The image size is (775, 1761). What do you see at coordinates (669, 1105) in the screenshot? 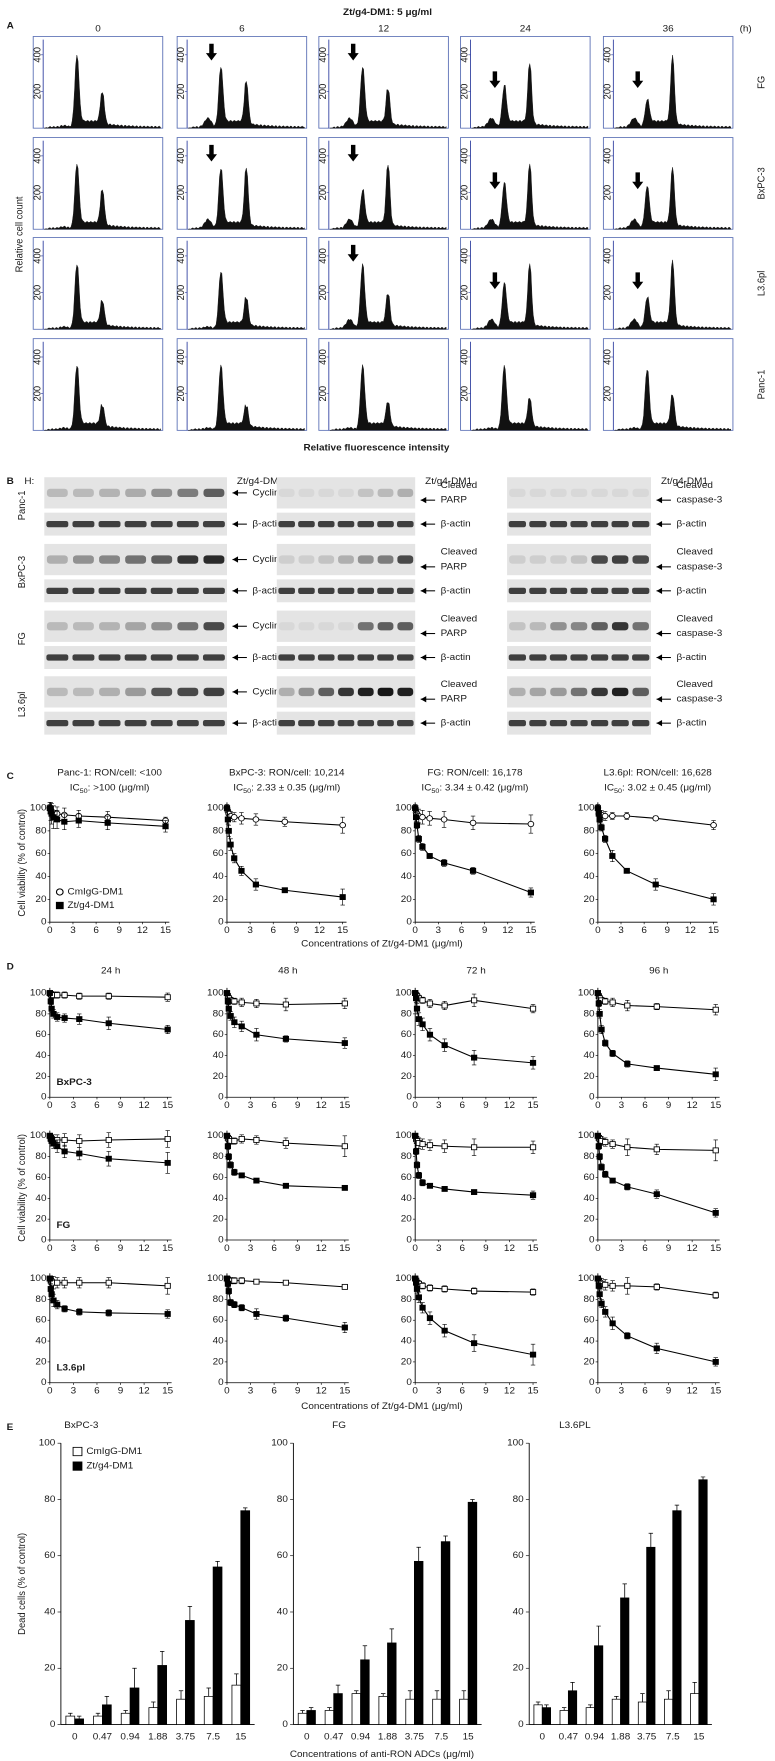
I see `x-tick-label: 9` at bounding box center [669, 1105].